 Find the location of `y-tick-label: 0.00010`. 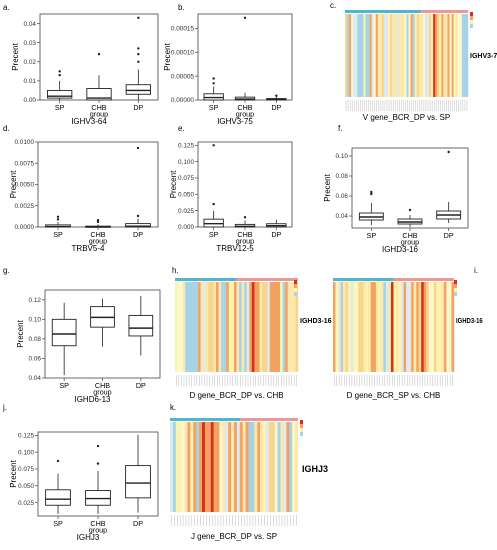

y-tick-label: 0.00010 is located at coordinates (183, 52).